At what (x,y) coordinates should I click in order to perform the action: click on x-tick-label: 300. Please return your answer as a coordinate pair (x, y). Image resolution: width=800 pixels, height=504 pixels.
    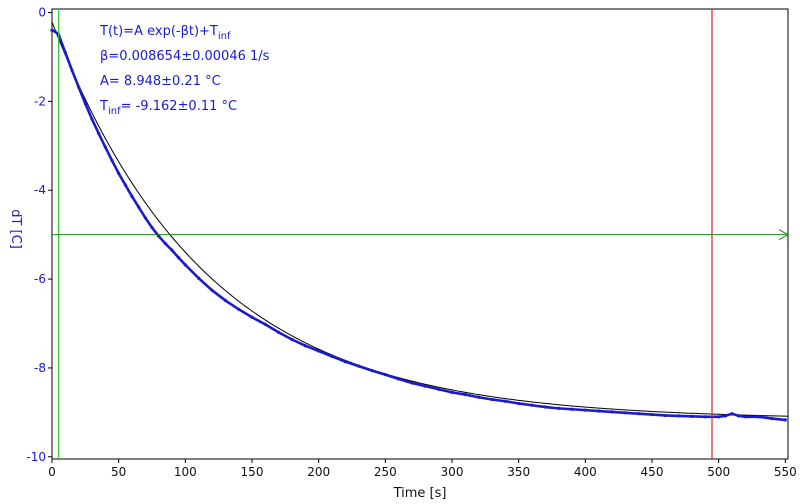
    Looking at the image, I should click on (452, 472).